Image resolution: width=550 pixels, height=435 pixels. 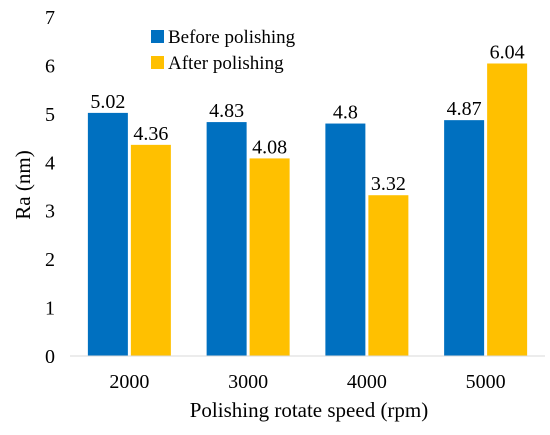 I want to click on data-label-after-3000: 4.08, so click(x=269, y=147).